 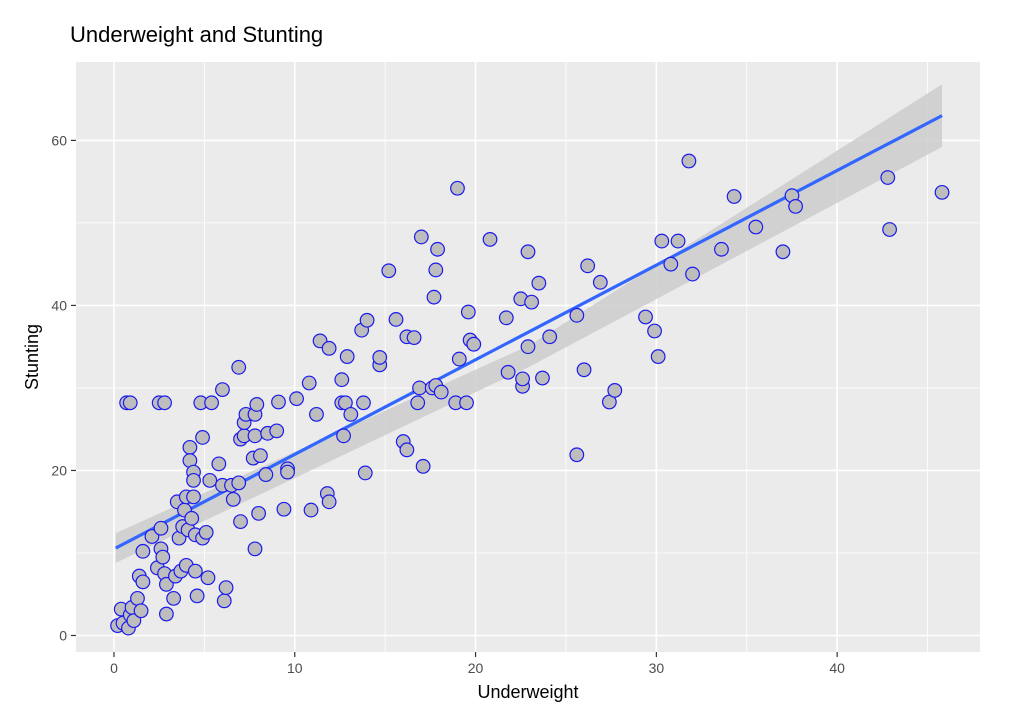 What do you see at coordinates (295, 668) in the screenshot?
I see `x-tick-label: 10` at bounding box center [295, 668].